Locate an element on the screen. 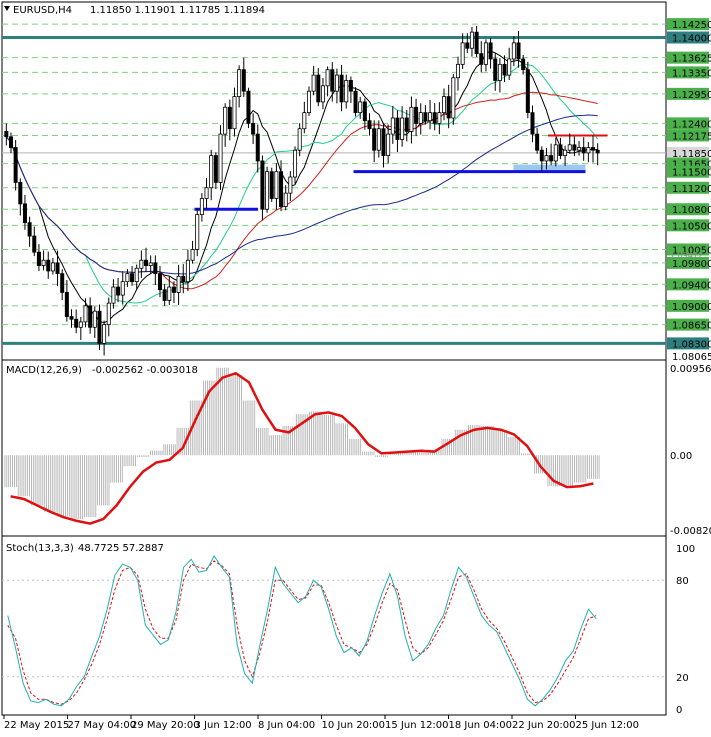  price-axis-label: 1.10500 is located at coordinates (691, 226).